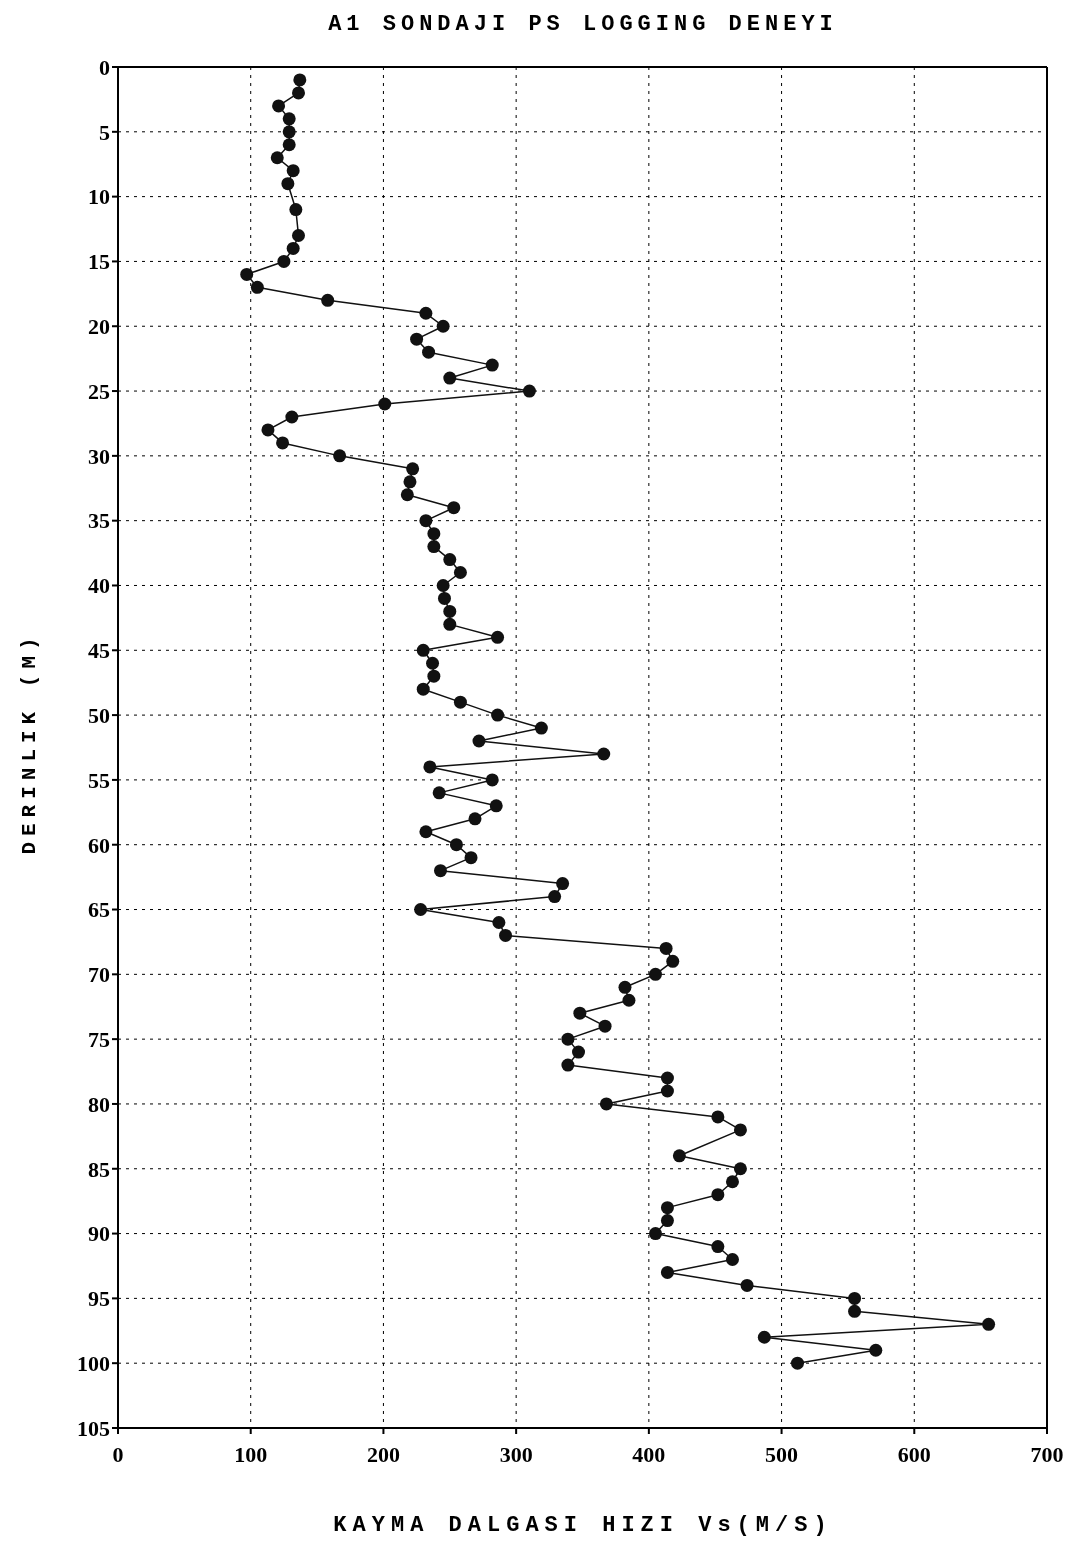 The width and height of the screenshot is (1068, 1558). Describe the element at coordinates (93, 1428) in the screenshot. I see `y-tick-label: 105` at that location.